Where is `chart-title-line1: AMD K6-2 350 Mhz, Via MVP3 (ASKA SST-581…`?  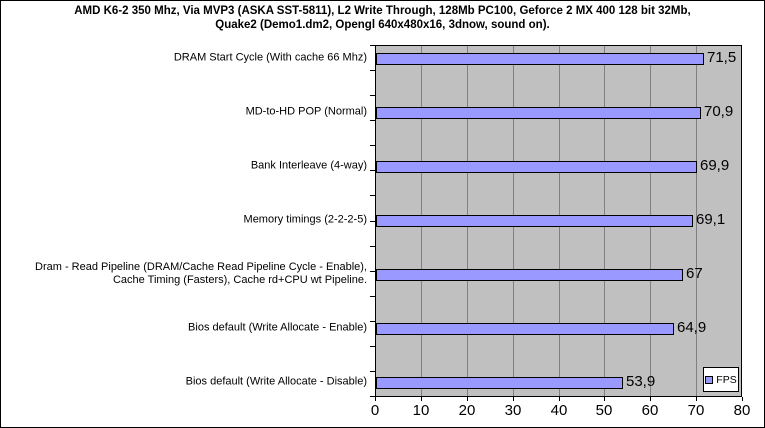
chart-title-line1: AMD K6-2 350 Mhz, Via MVP3 (ASKA SST-581… is located at coordinates (382, 11).